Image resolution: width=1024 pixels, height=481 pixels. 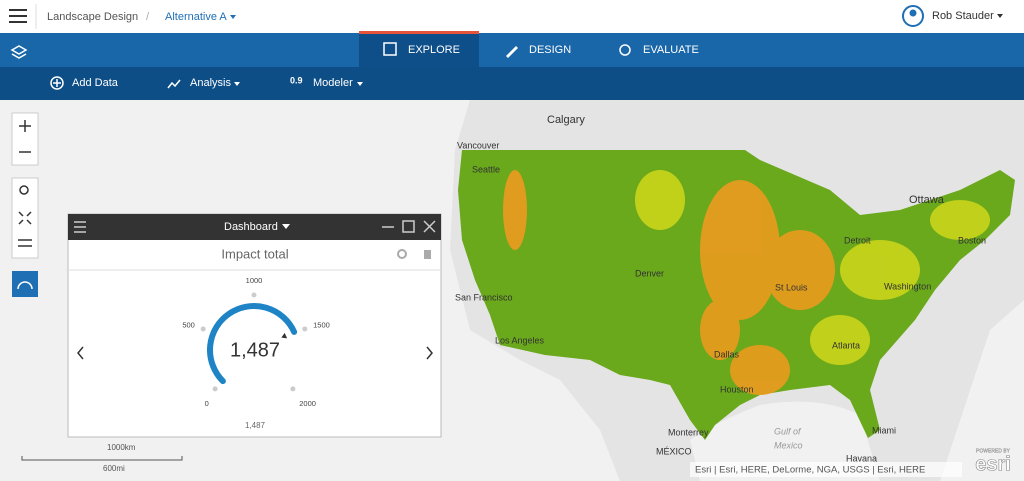 What do you see at coordinates (993, 464) in the screenshot?
I see `logo: esri` at bounding box center [993, 464].